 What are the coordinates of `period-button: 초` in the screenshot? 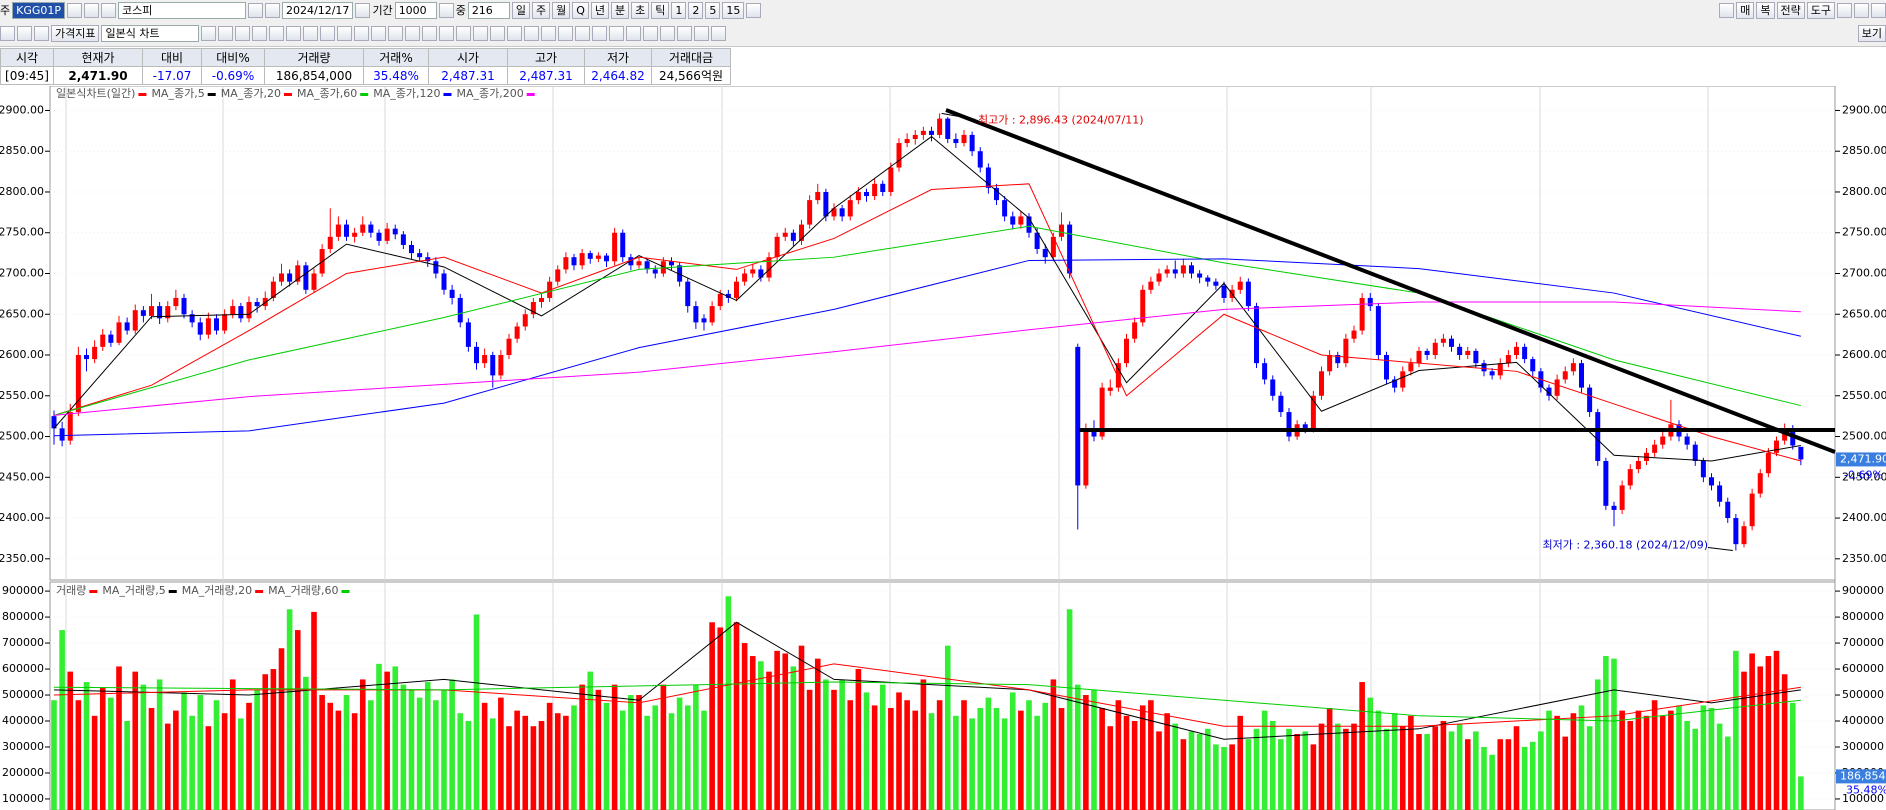 It's located at (640, 10).